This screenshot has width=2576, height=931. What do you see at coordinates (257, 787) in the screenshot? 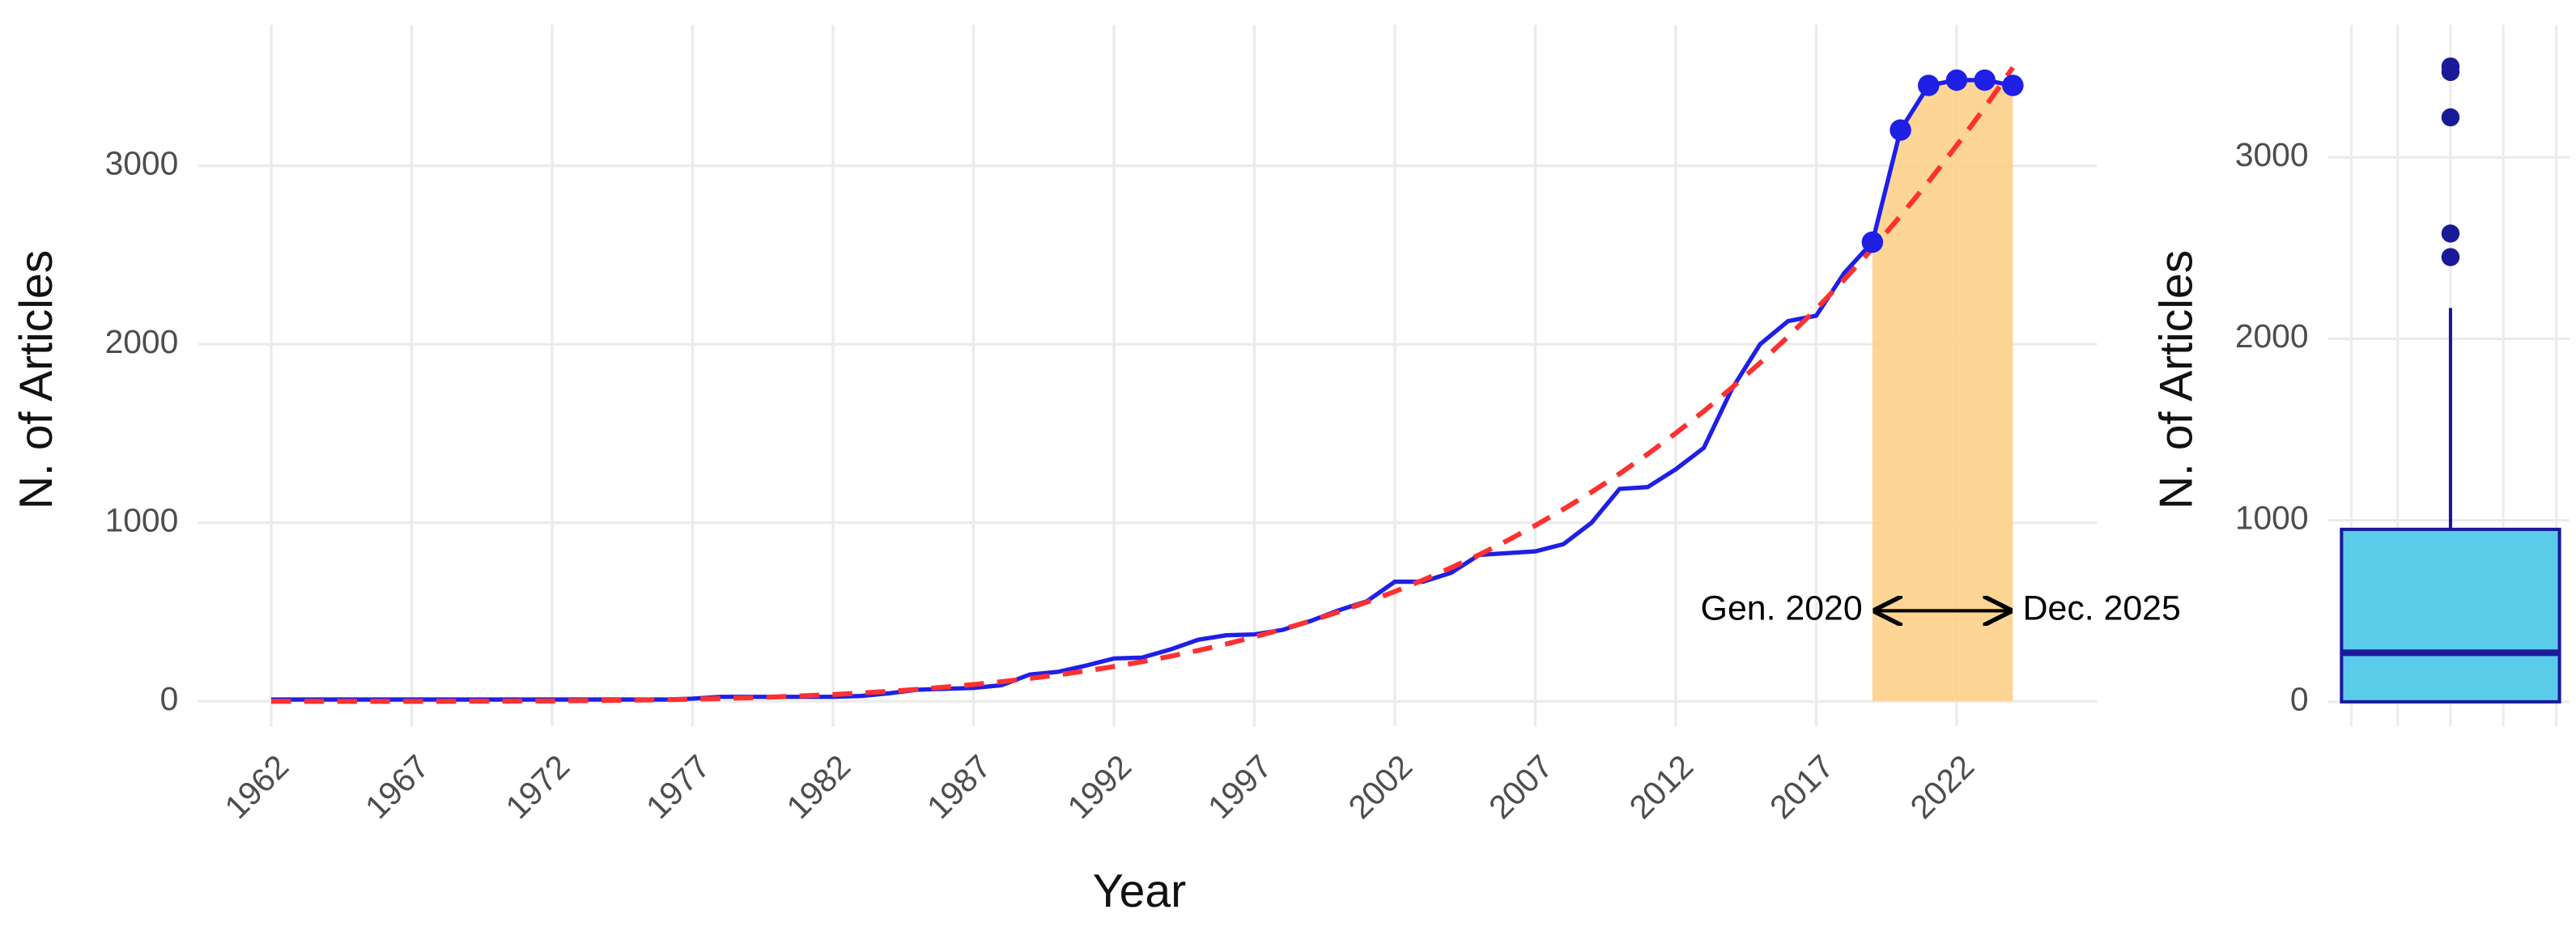
I see `x-tick-label: 1962` at bounding box center [257, 787].